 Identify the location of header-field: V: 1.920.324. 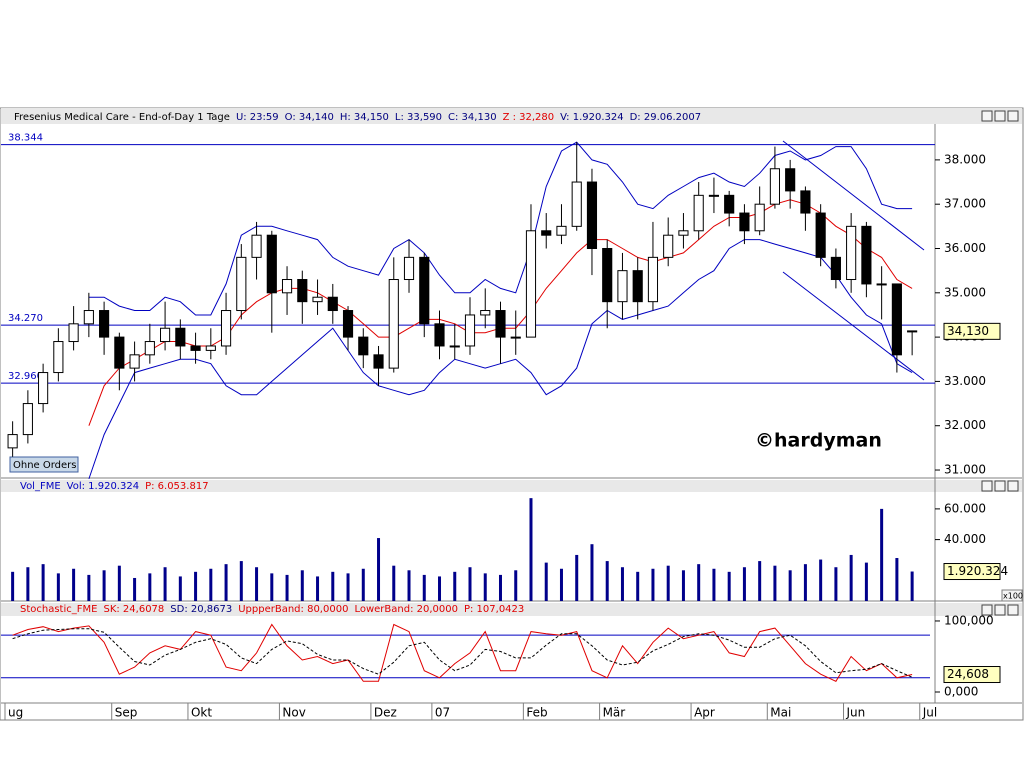
(591, 117).